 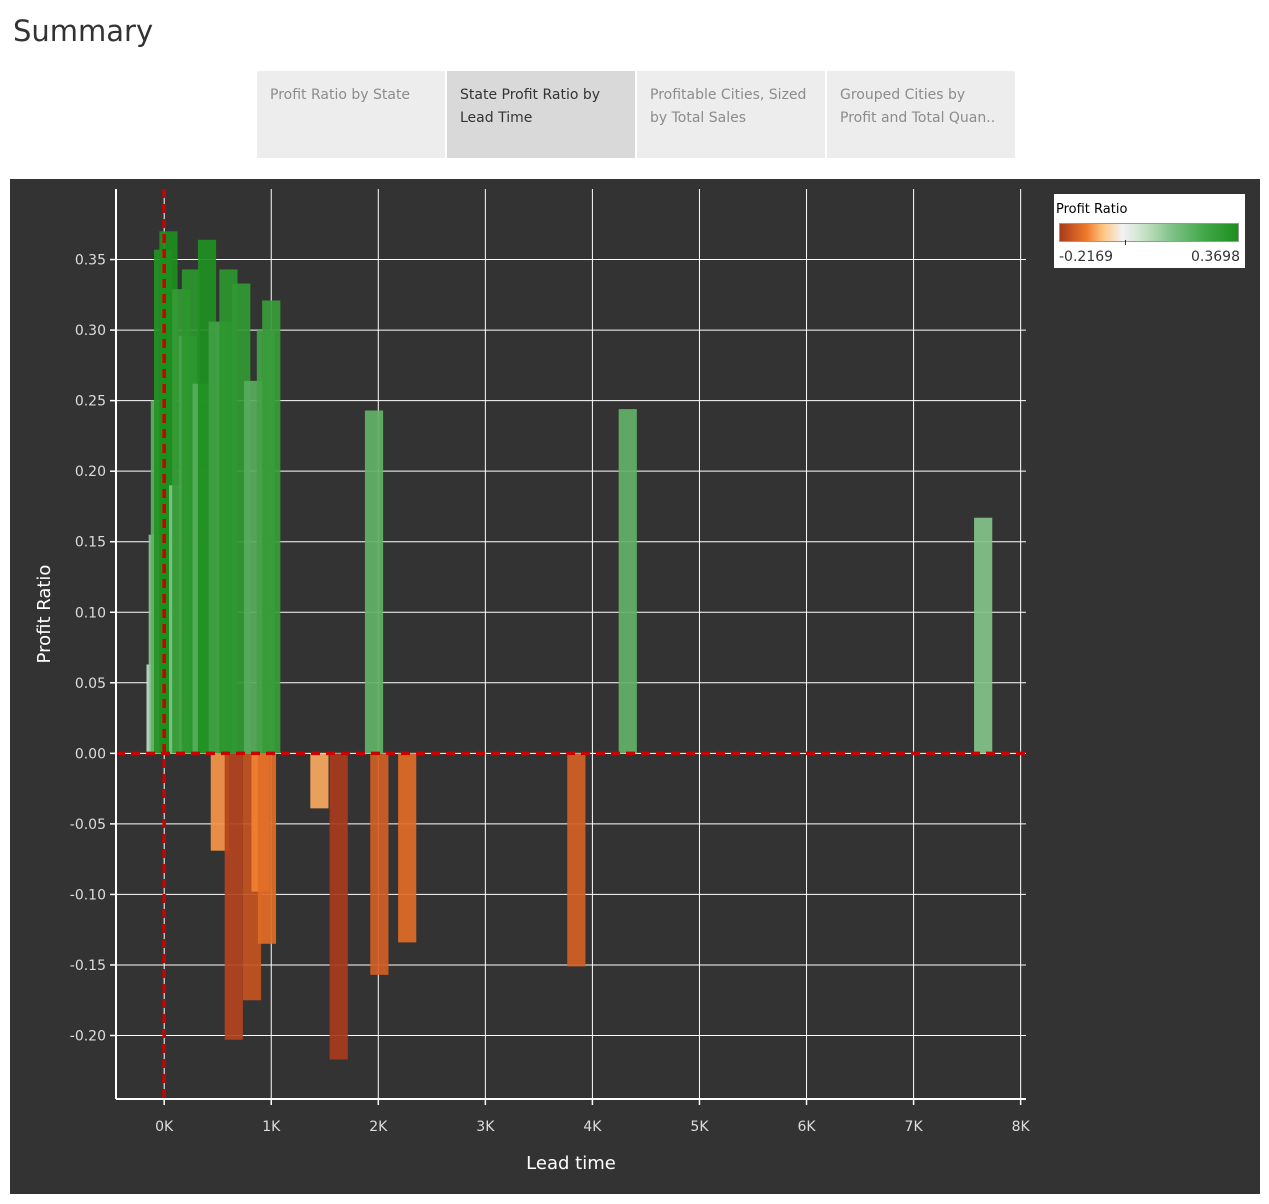 I want to click on y-tick-label: 0.30, so click(x=90, y=331).